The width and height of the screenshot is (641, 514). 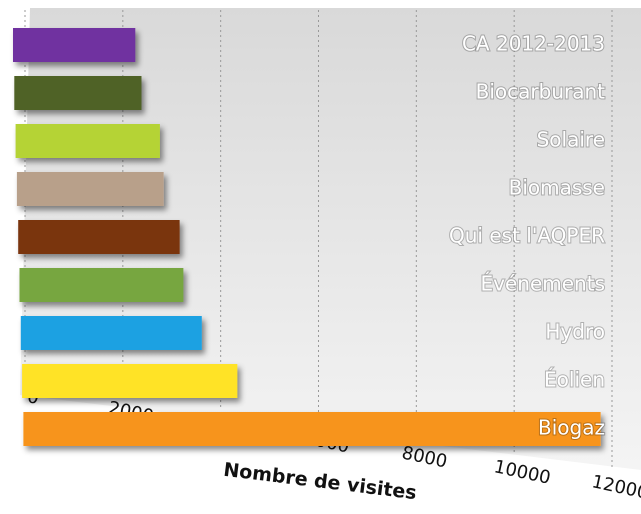 I want to click on category-label: Solaire, so click(x=571, y=140).